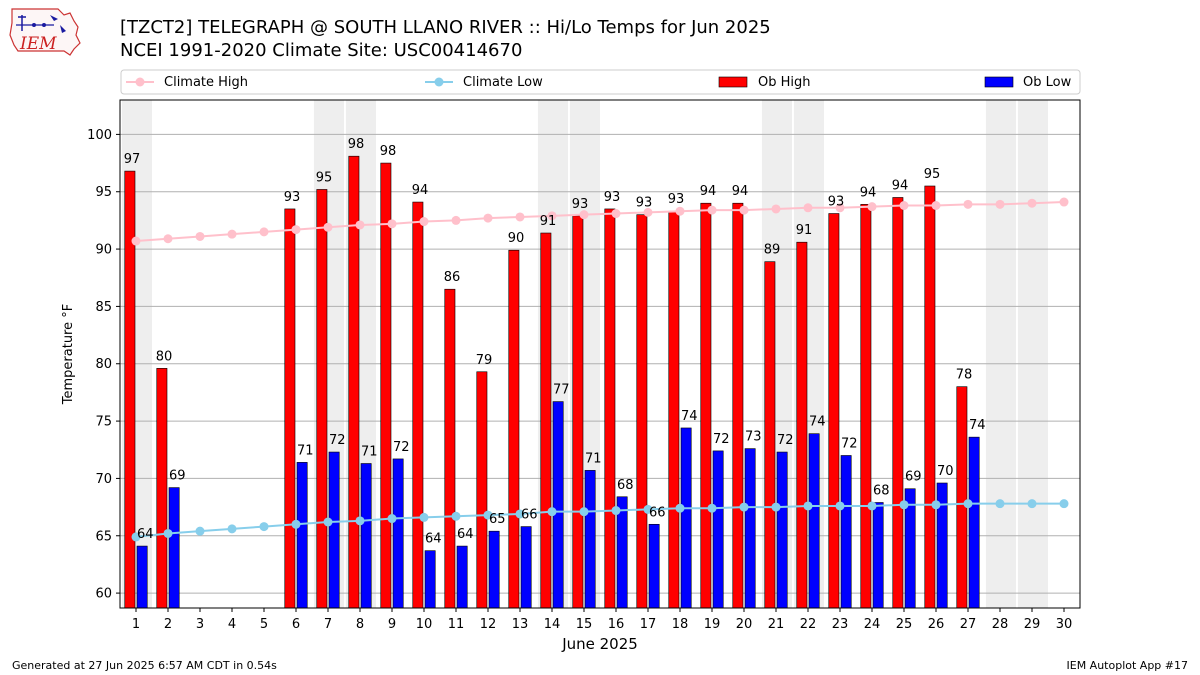  Describe the element at coordinates (849, 443) in the screenshot. I see `ob-low-label: 72` at that location.